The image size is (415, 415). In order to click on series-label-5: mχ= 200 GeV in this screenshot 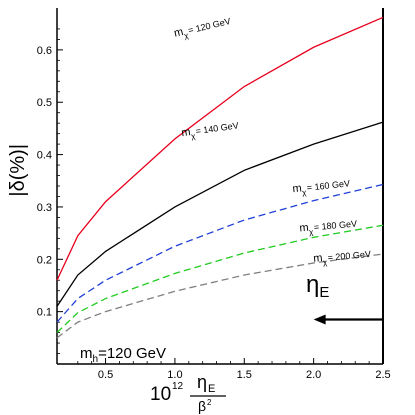, I will do `click(342, 258)`.